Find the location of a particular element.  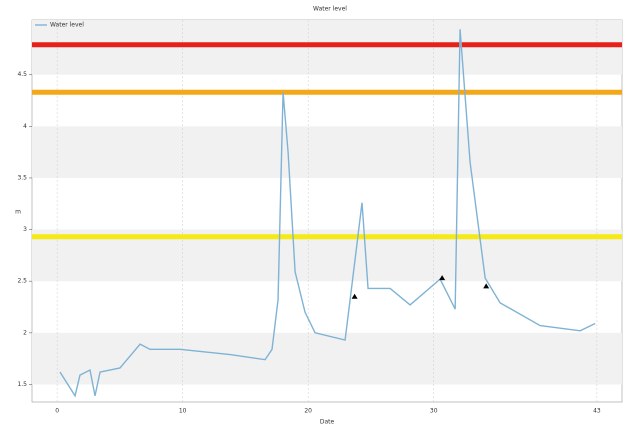

x-axis-label: Date is located at coordinates (327, 422).